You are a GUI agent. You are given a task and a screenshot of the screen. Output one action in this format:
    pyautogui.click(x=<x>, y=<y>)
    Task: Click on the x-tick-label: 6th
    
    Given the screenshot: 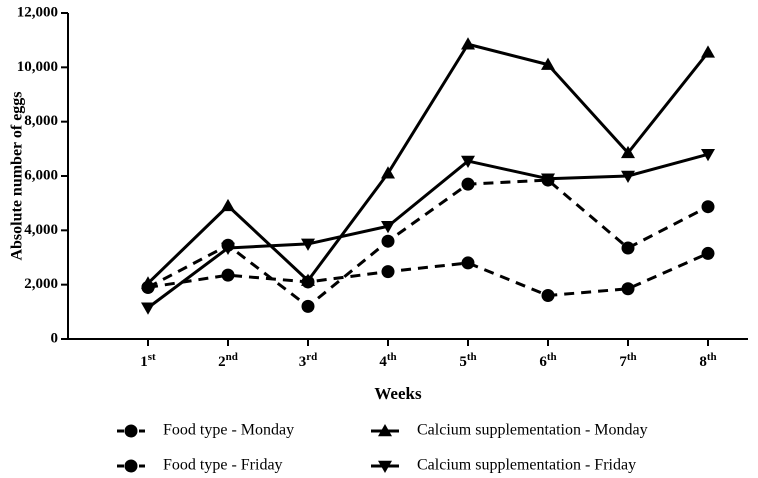 What is the action you would take?
    pyautogui.click(x=547, y=361)
    